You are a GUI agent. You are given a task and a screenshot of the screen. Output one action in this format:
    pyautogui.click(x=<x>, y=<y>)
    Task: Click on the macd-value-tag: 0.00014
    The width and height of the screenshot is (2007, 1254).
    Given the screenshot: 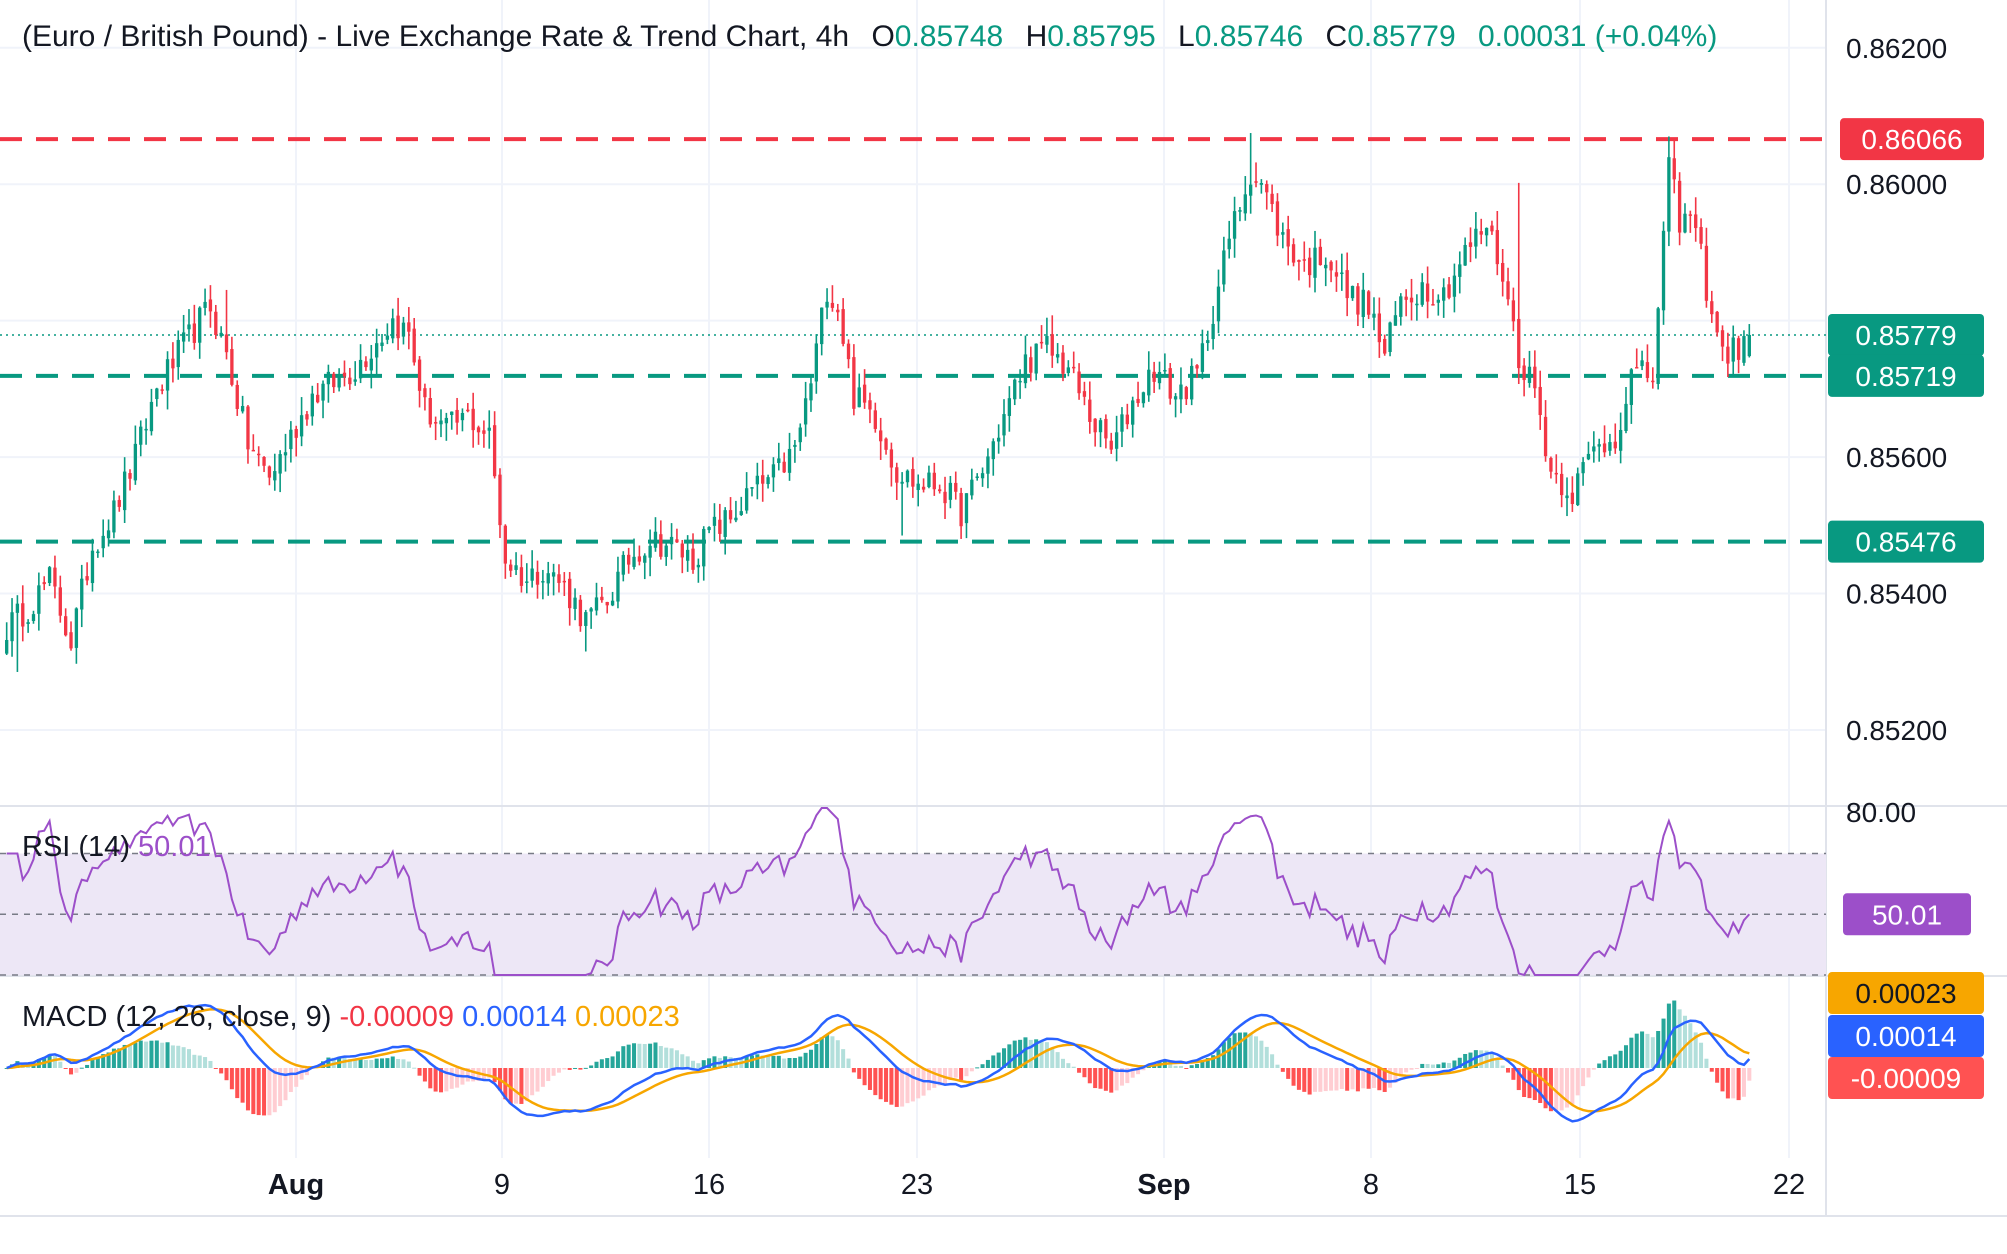 What is the action you would take?
    pyautogui.click(x=1906, y=1036)
    